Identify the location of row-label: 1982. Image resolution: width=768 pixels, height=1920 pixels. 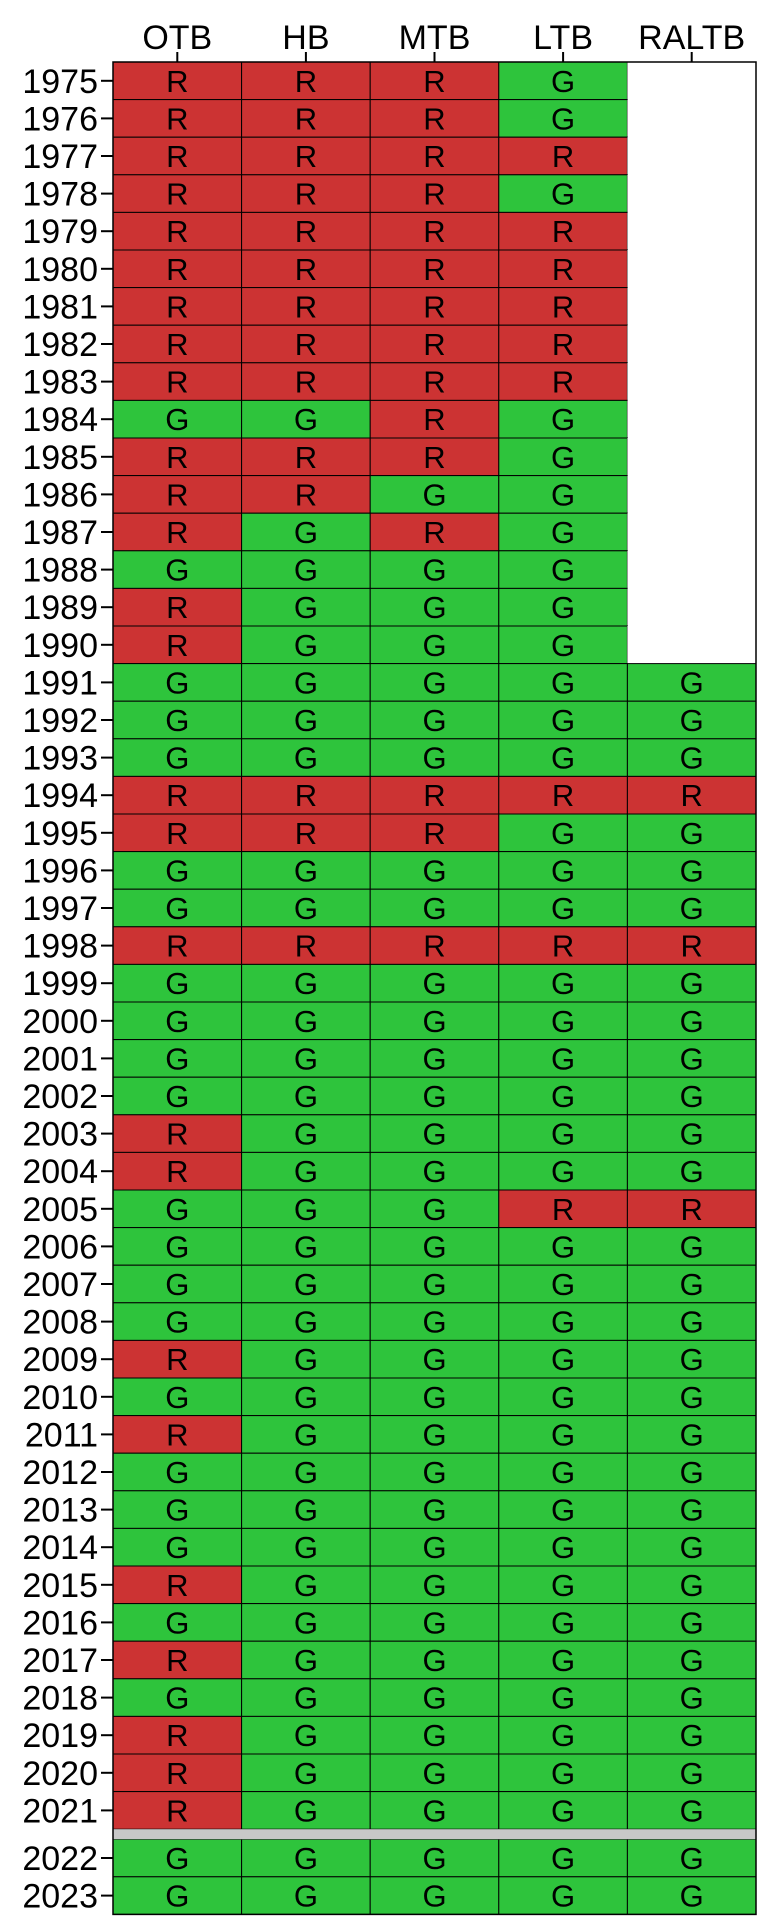
(60, 345).